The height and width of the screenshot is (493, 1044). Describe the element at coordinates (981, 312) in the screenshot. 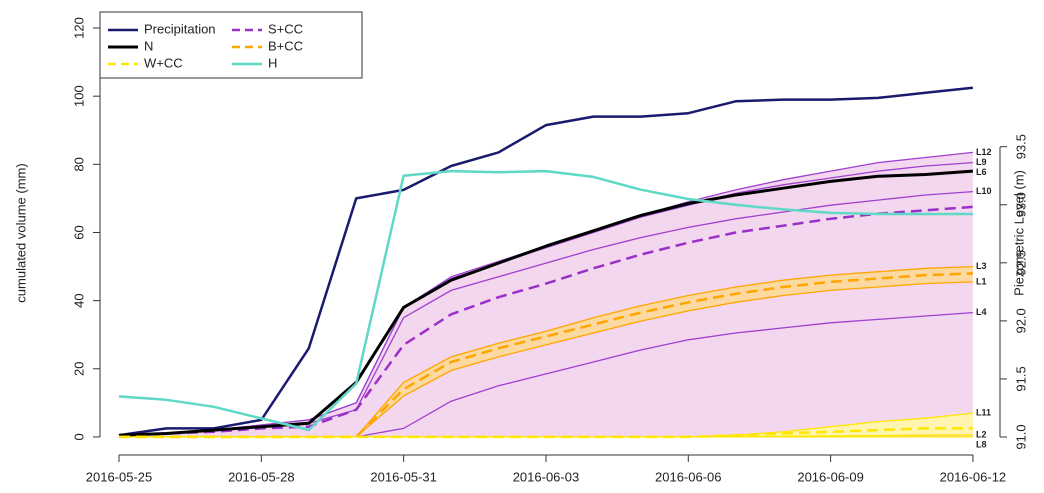

I see `end-label: L4` at that location.